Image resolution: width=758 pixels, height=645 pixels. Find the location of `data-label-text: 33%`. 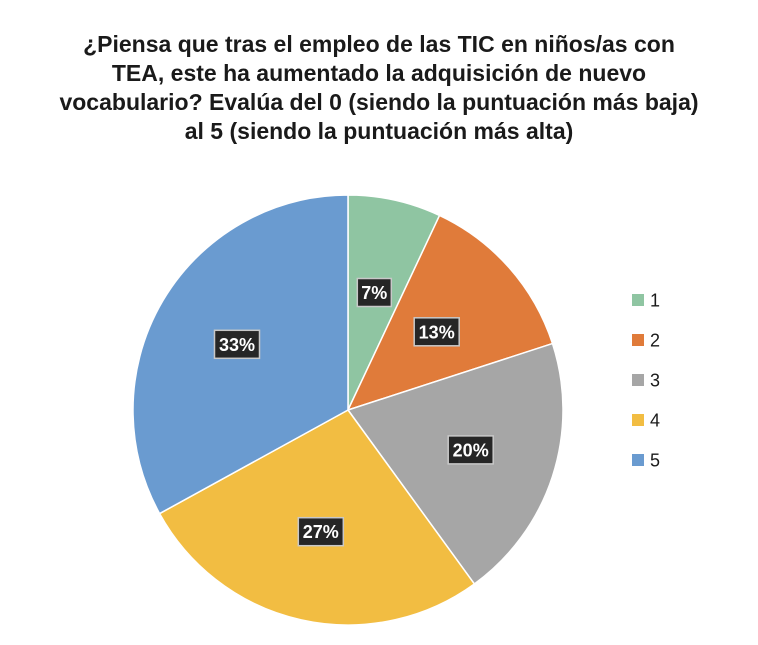

data-label-text: 33% is located at coordinates (237, 345).